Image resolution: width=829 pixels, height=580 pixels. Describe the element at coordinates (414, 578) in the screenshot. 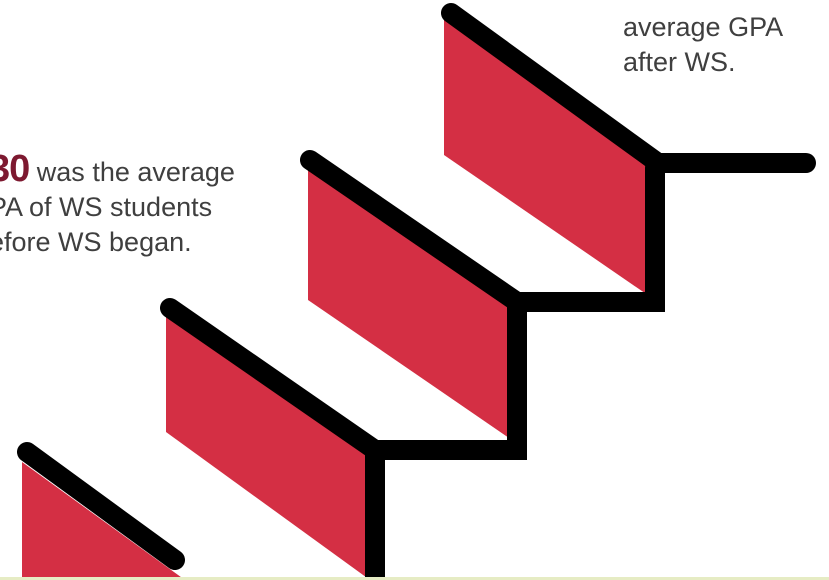

I see `bottom-strip` at that location.